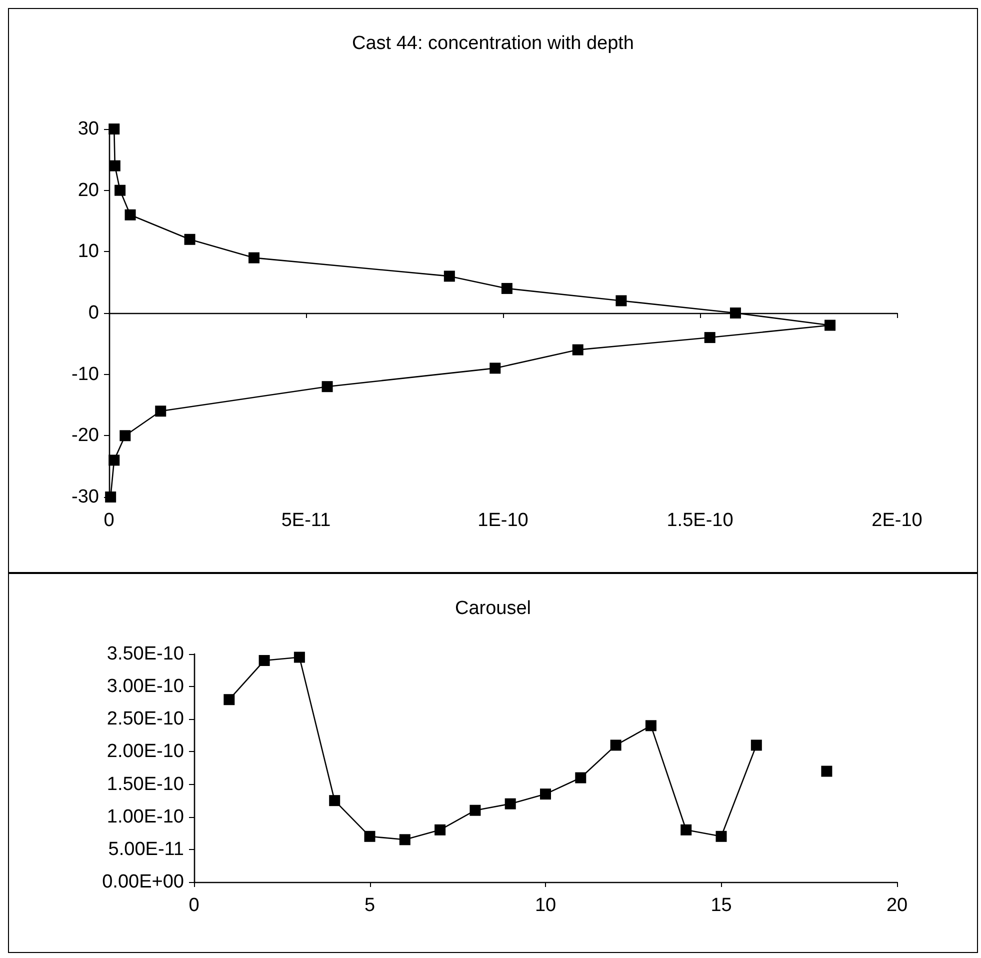  I want to click on y-tick-label: 30, so click(88, 129).